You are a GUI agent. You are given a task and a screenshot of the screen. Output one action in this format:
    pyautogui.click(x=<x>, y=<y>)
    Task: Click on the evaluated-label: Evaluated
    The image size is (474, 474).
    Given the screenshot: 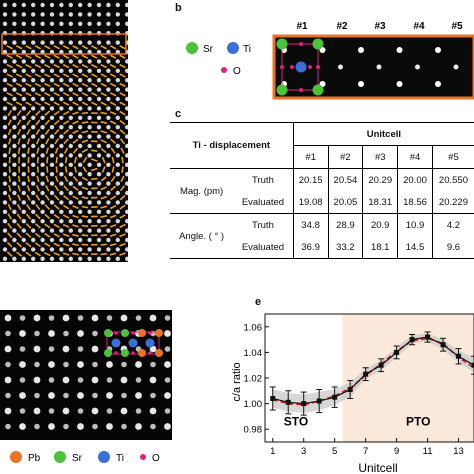 What is the action you would take?
    pyautogui.click(x=263, y=247)
    